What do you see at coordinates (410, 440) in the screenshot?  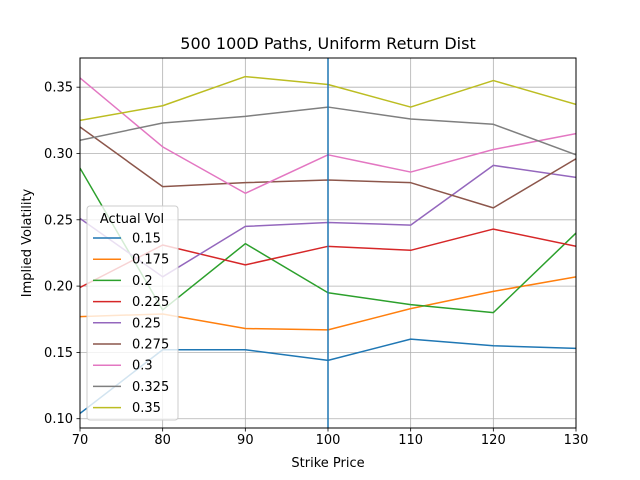 I see `x-tick-label: 110` at bounding box center [410, 440].